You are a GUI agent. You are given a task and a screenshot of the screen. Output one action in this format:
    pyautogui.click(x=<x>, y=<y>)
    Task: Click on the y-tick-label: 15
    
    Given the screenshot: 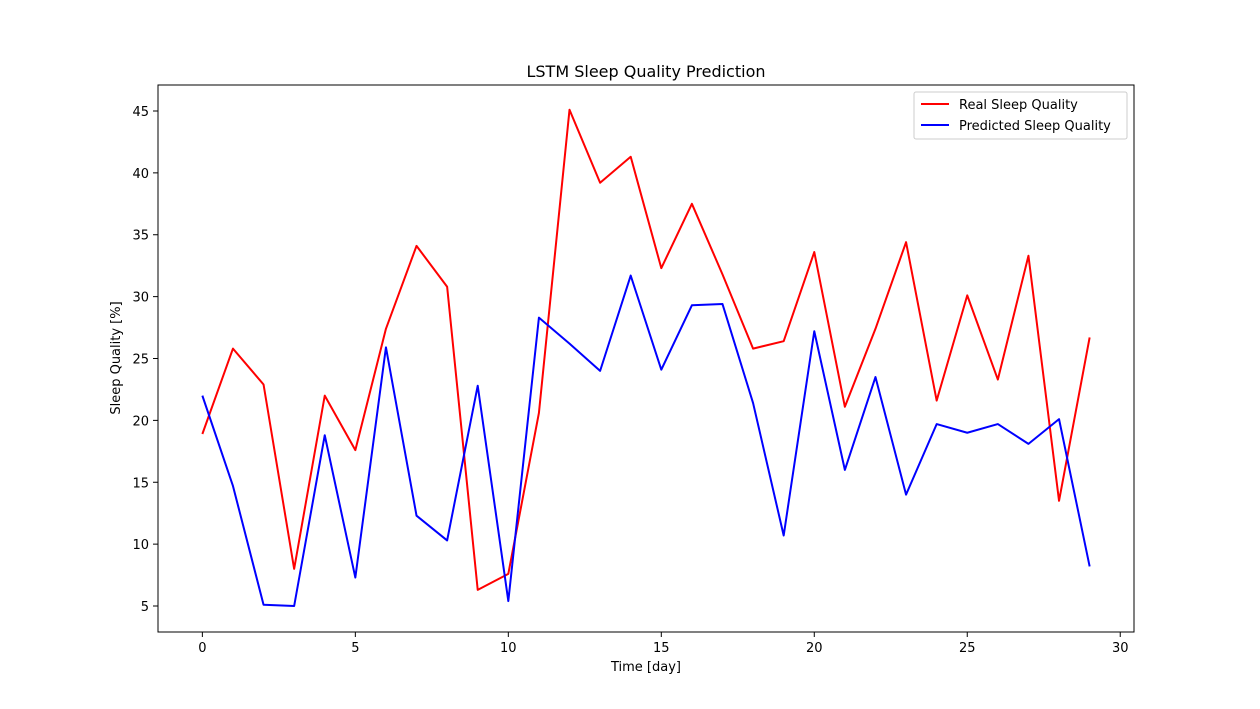 What is the action you would take?
    pyautogui.click(x=140, y=483)
    